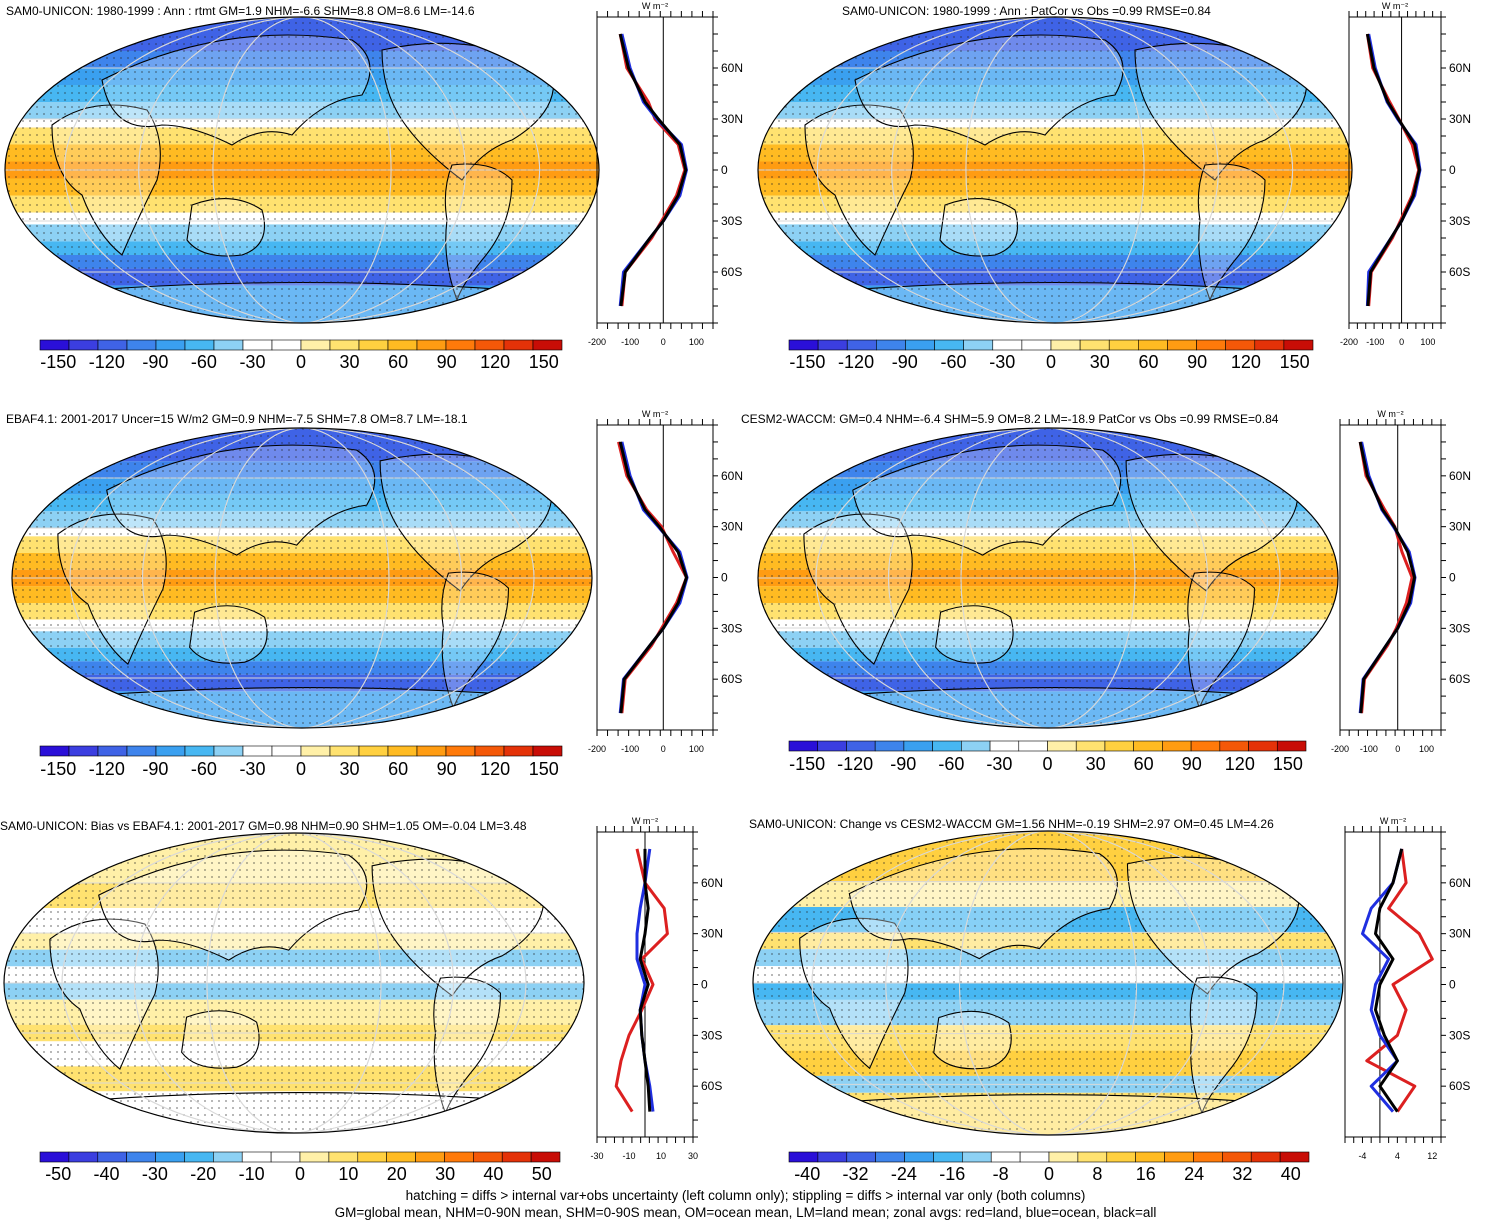  What do you see at coordinates (1432, 1156) in the screenshot?
I see `zonal-x-label: 12` at bounding box center [1432, 1156].